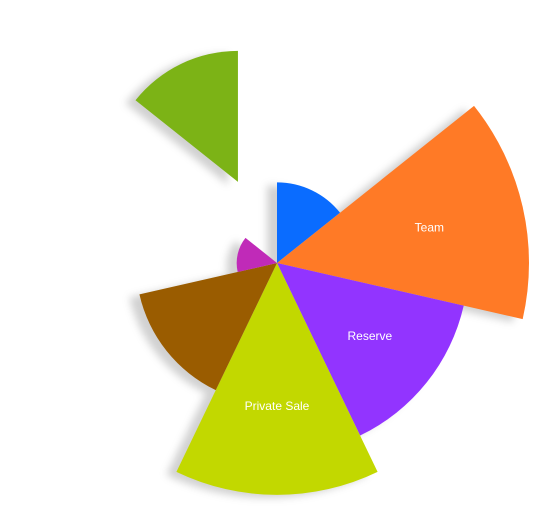  Describe the element at coordinates (429, 227) in the screenshot. I see `slice-label-team: Team` at that location.